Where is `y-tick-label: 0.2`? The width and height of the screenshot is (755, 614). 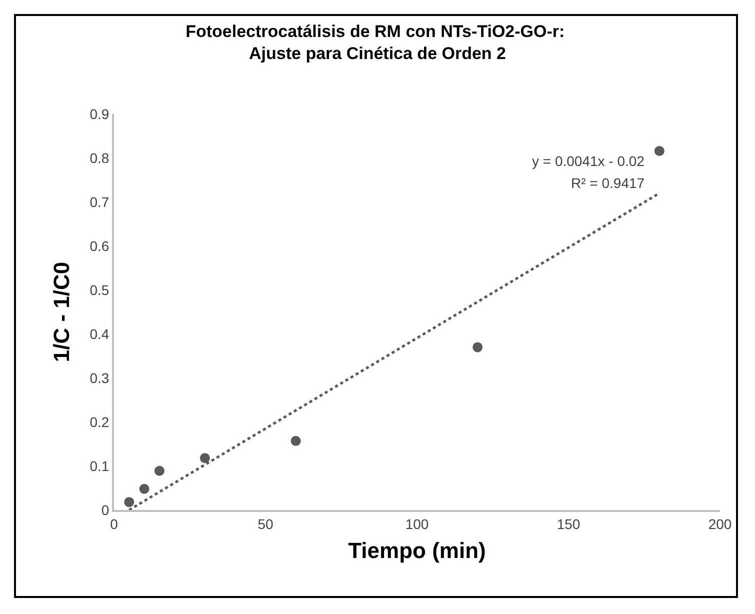
y-tick-label: 0.2 is located at coordinates (100, 422).